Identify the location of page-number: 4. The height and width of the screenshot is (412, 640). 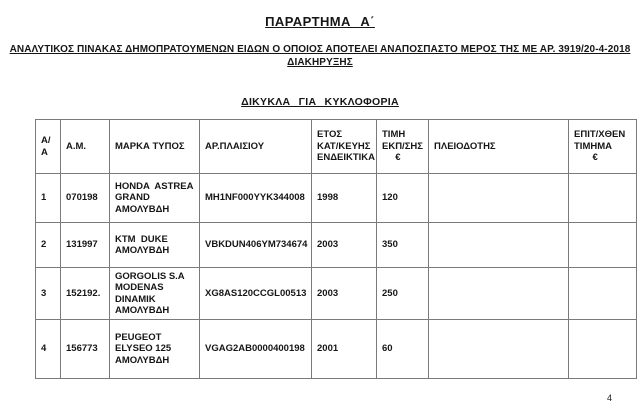
(609, 398).